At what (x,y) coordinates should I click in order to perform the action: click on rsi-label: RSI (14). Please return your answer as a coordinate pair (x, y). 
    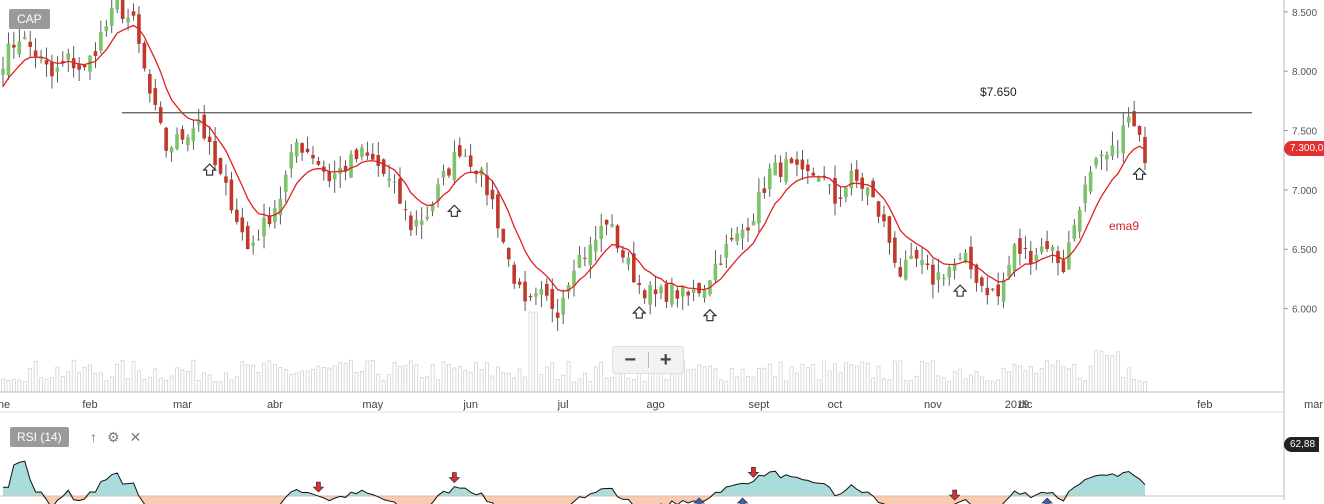
    Looking at the image, I should click on (39, 437).